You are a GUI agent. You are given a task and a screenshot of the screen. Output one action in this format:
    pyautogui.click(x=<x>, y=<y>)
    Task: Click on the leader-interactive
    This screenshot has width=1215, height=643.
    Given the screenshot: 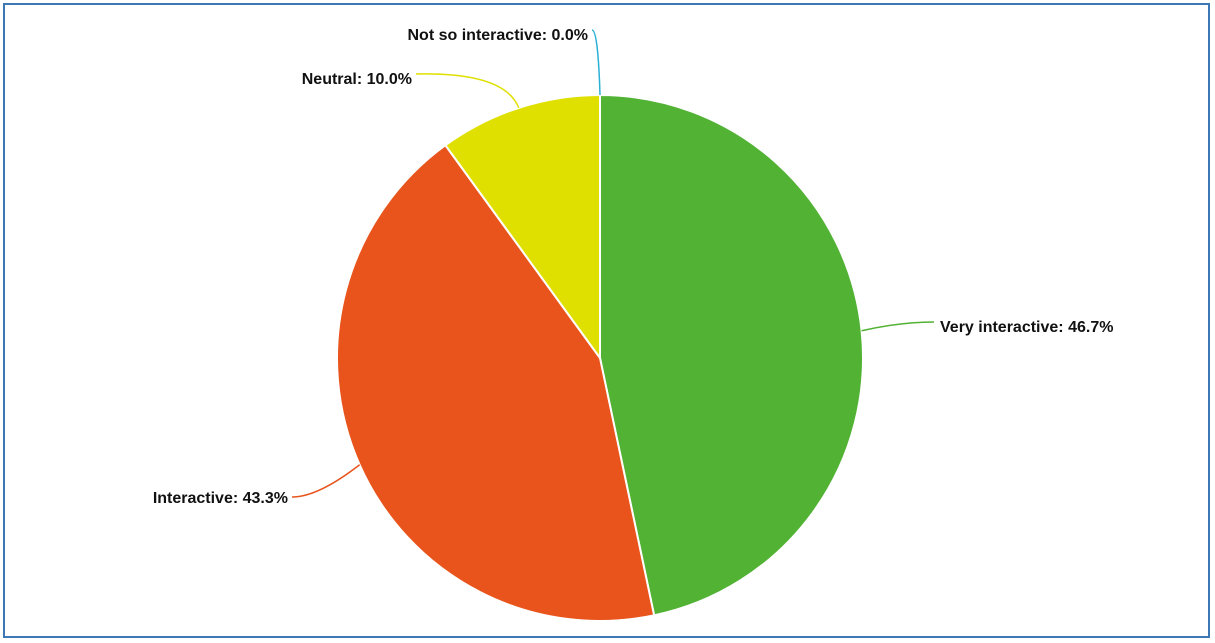 What is the action you would take?
    pyautogui.click(x=326, y=481)
    